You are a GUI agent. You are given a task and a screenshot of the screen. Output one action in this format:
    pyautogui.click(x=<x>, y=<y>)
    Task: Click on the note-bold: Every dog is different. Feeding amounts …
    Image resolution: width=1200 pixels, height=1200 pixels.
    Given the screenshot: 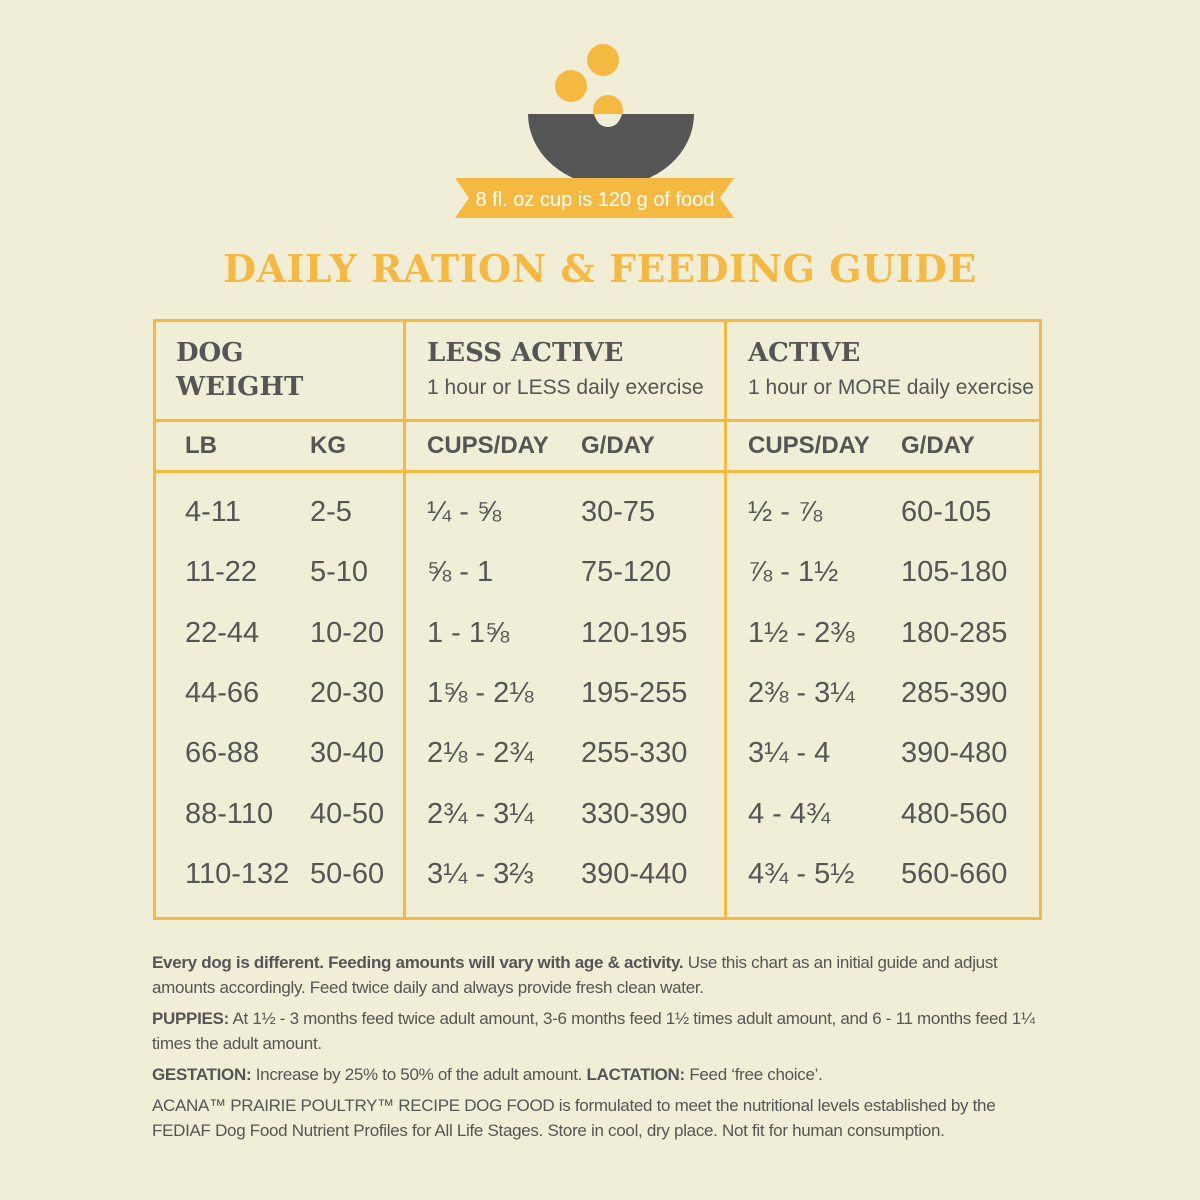 What is the action you would take?
    pyautogui.click(x=418, y=962)
    